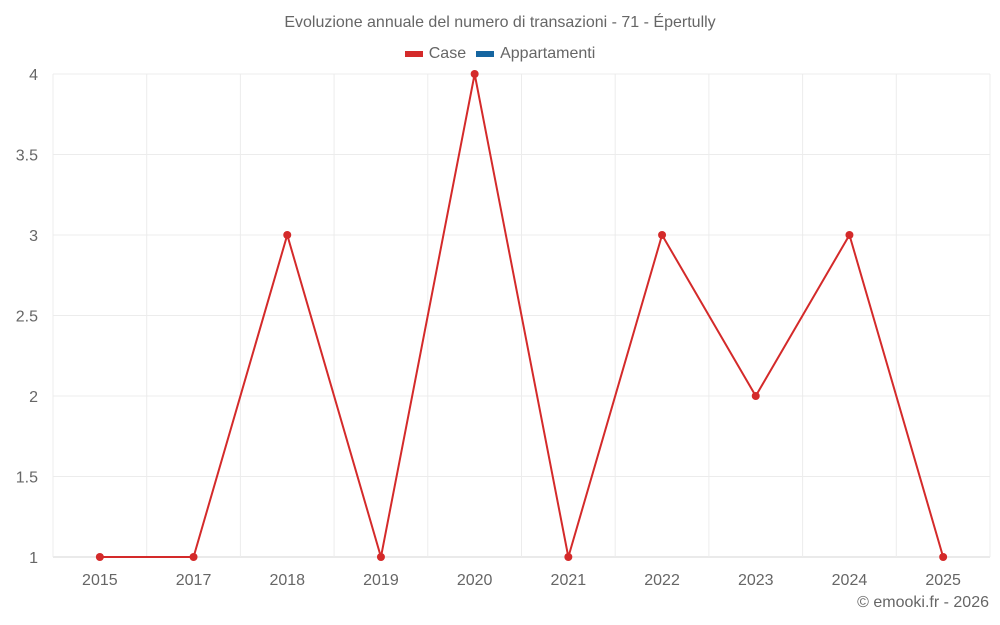  Describe the element at coordinates (548, 53) in the screenshot. I see `legend-label-appartamenti: Appartamenti` at that location.